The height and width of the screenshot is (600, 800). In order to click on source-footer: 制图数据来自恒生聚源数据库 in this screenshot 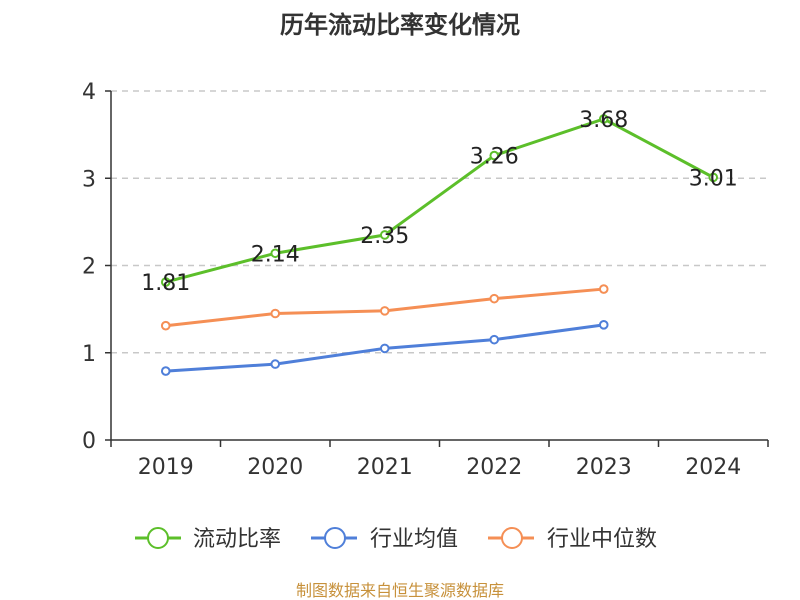, I will do `click(400, 590)`.